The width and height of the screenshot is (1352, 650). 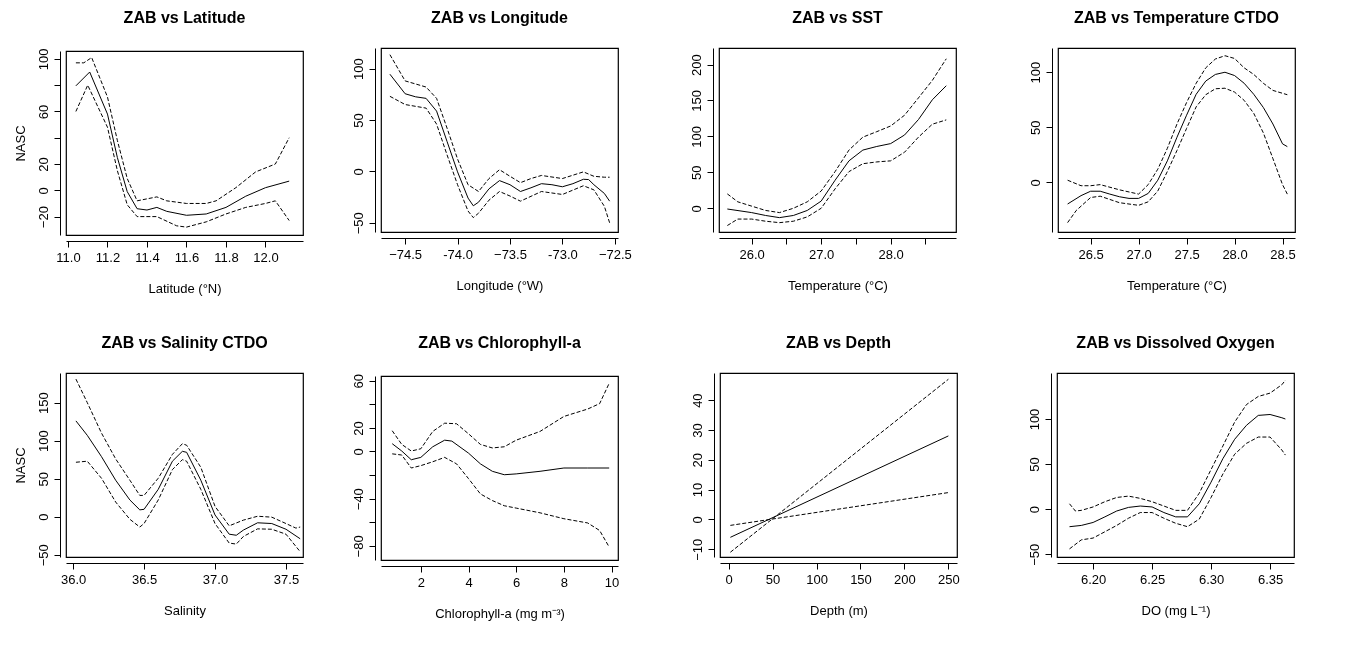 What do you see at coordinates (73, 579) in the screenshot?
I see `x-tick-label: 36.0` at bounding box center [73, 579].